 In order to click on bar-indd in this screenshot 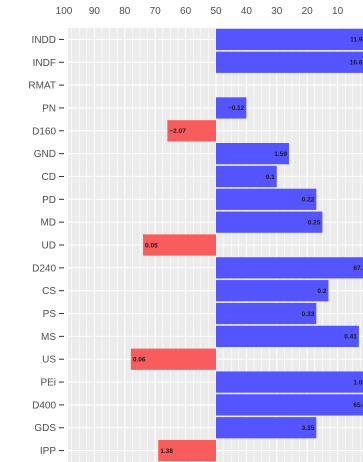, I will do `click(289, 39)`.